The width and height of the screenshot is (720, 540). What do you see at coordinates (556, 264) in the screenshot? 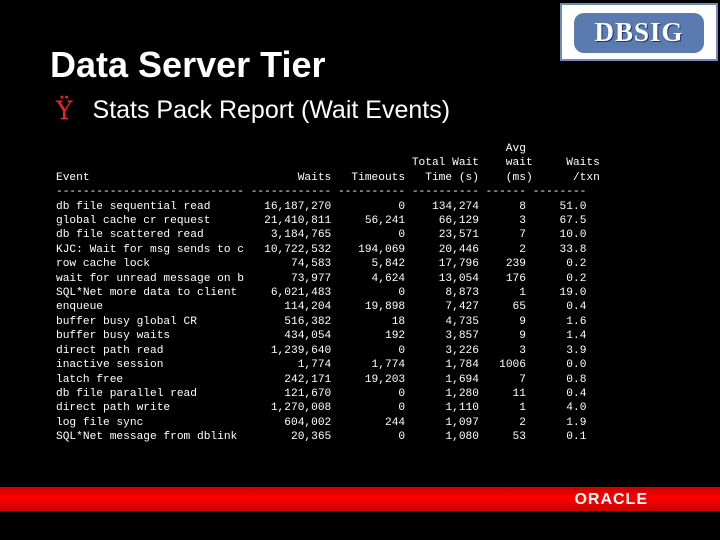
I see `report-cell-5: 0.2` at bounding box center [556, 264].